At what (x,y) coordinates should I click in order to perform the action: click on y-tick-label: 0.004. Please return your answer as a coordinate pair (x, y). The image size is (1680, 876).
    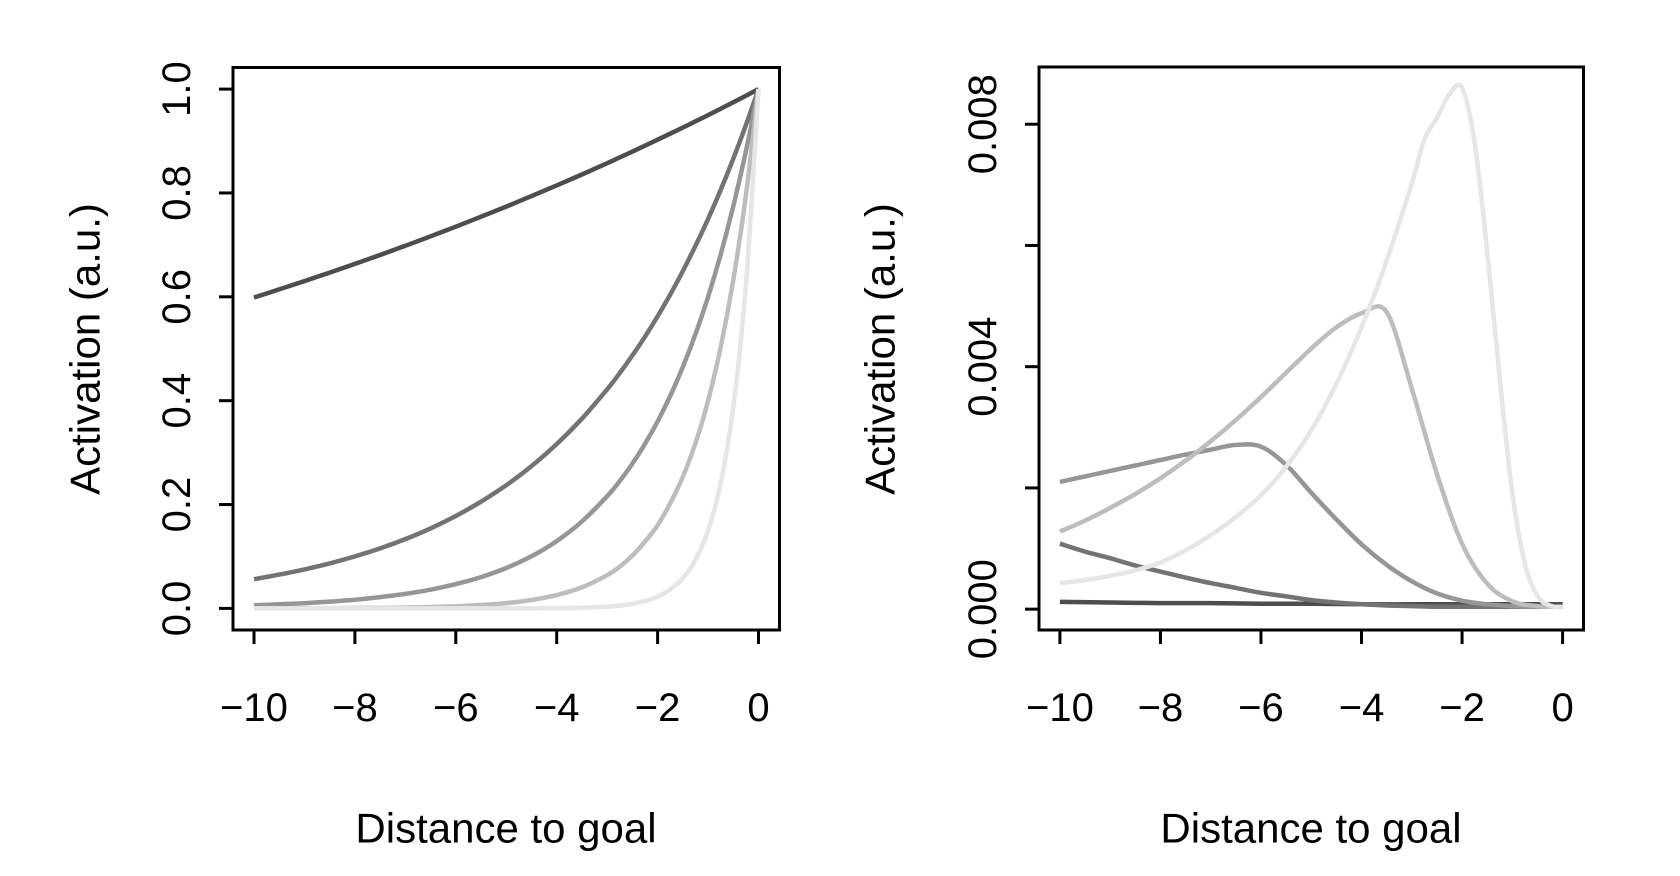
    Looking at the image, I should click on (983, 367).